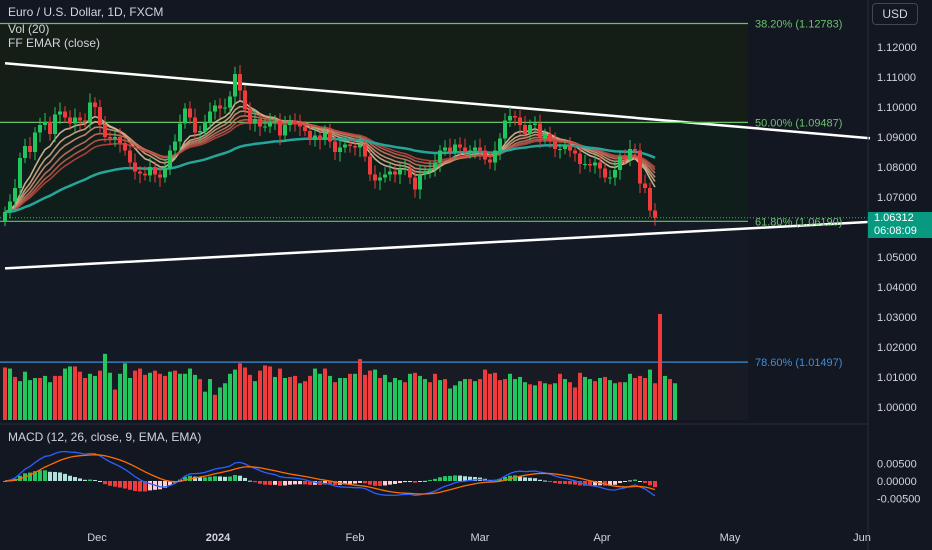  I want to click on price-tick-label: 1.03000, so click(897, 318).